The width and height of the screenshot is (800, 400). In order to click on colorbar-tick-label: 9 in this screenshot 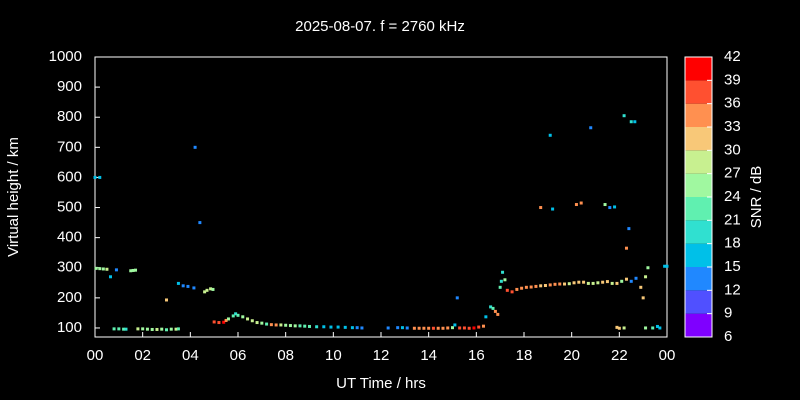, I will do `click(728, 313)`.